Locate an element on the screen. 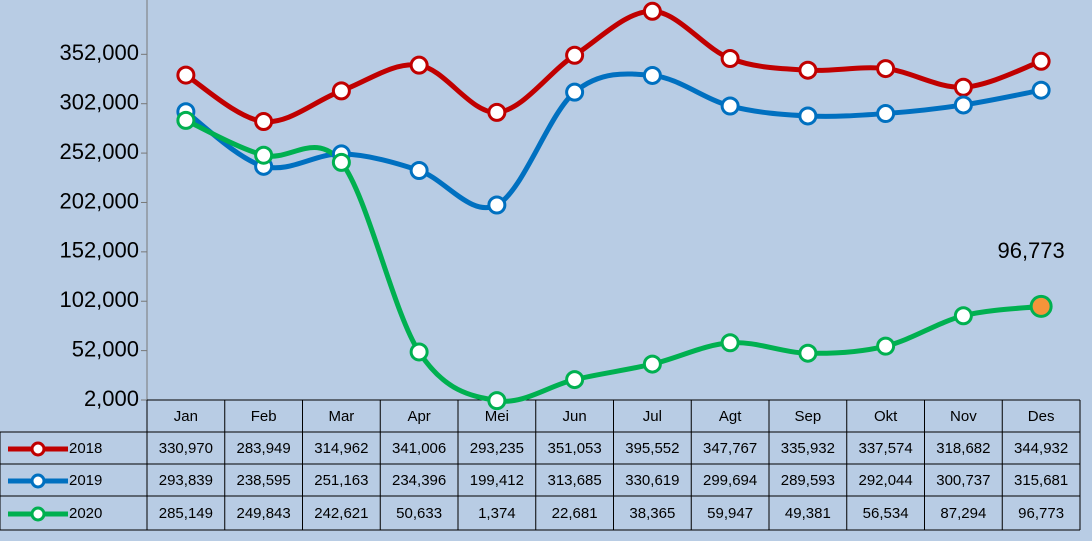 This screenshot has width=1092, height=541. table-cell: 395,552 is located at coordinates (652, 448).